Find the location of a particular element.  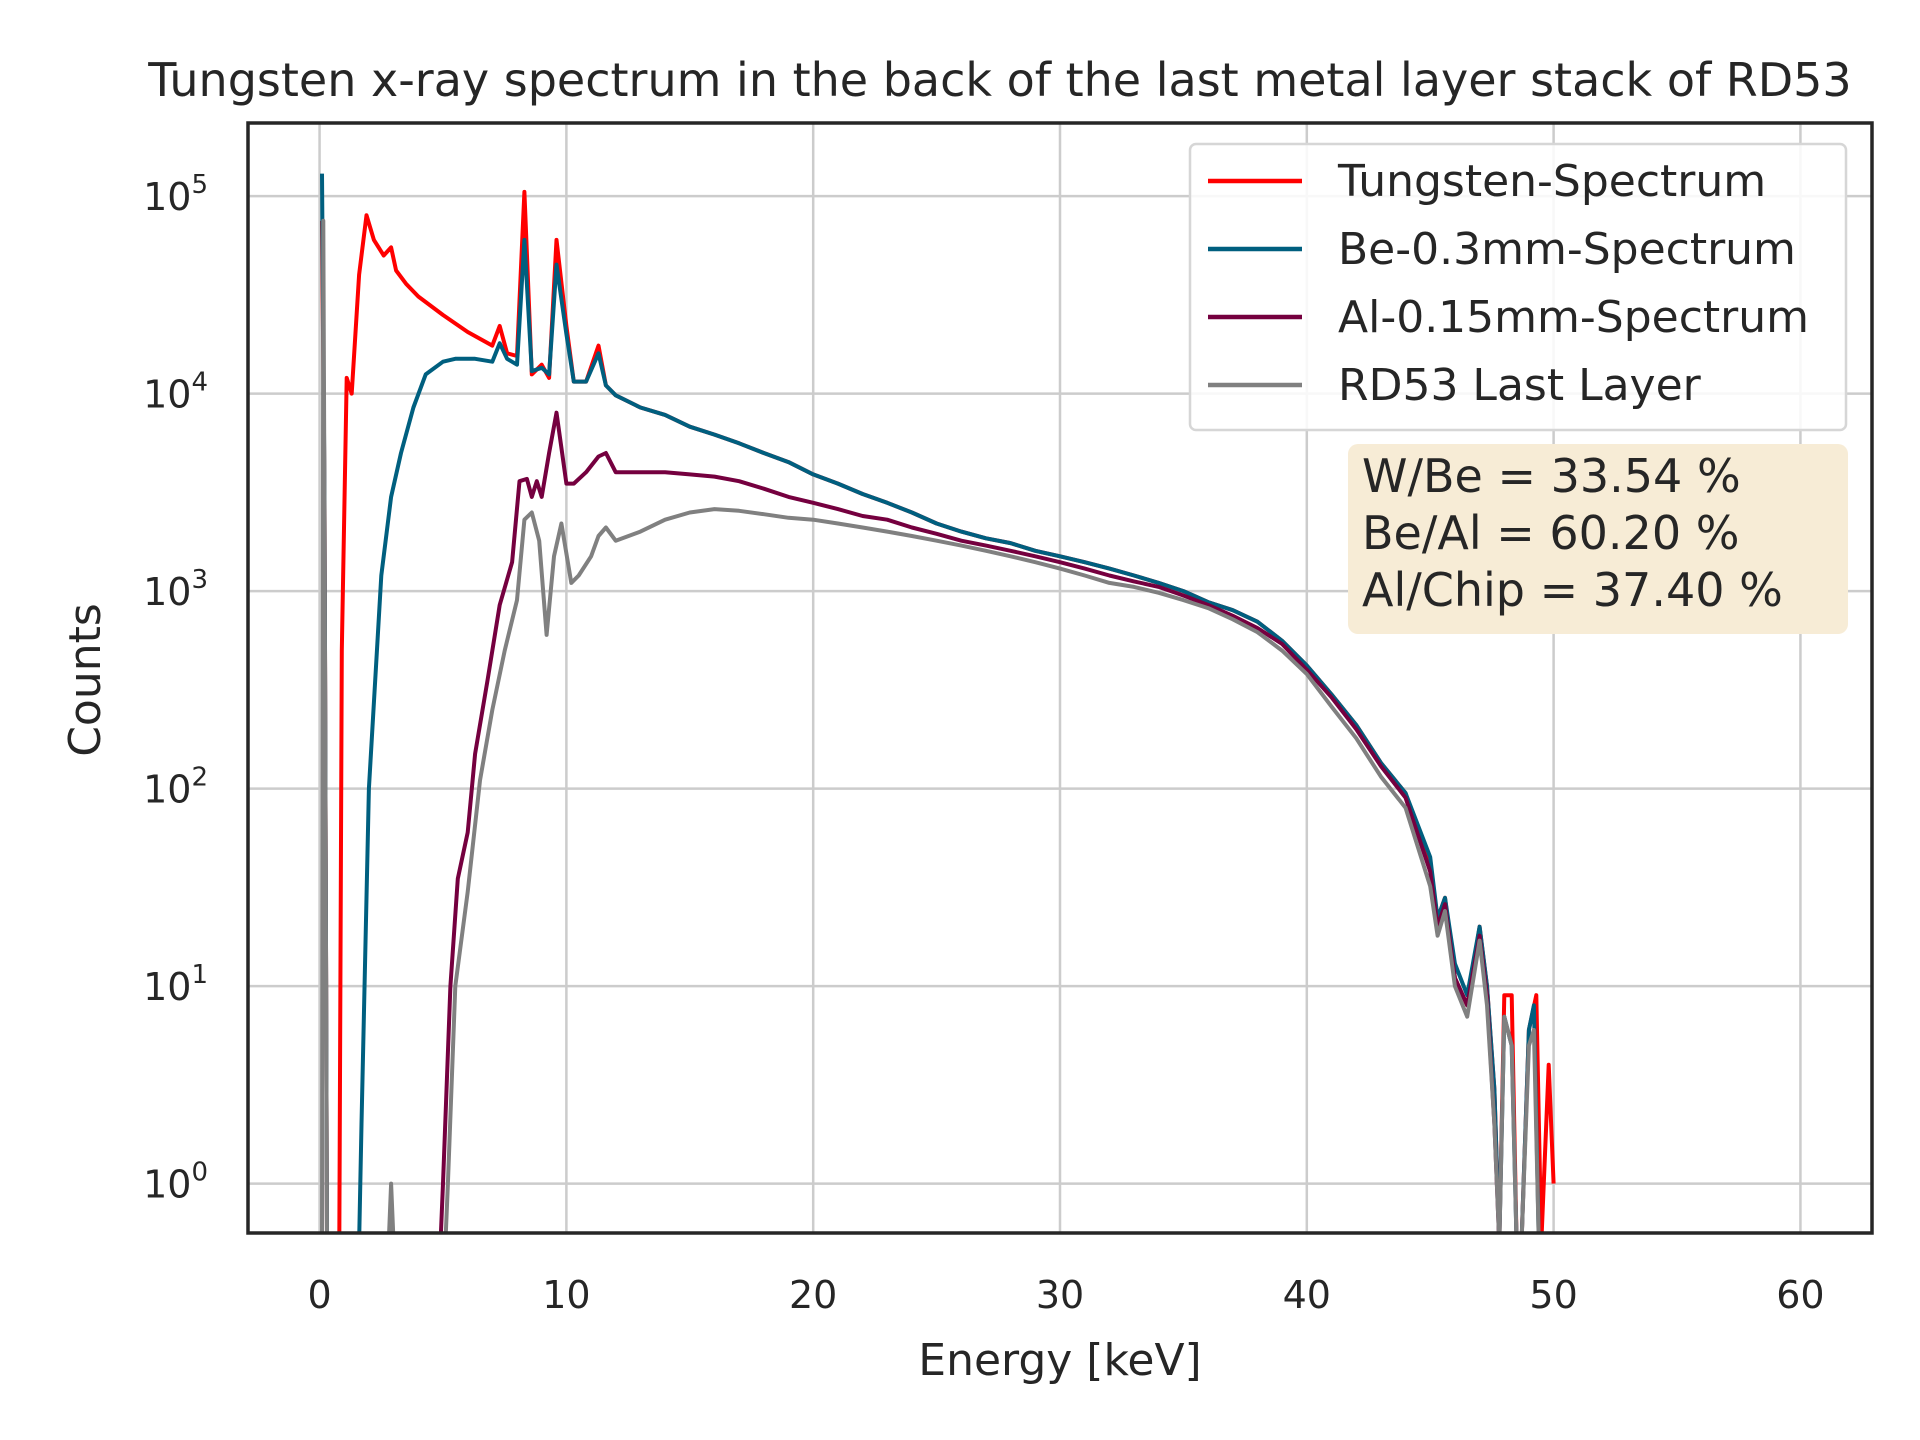

annotation-line: W/Be = 33.54 % is located at coordinates (1551, 476).